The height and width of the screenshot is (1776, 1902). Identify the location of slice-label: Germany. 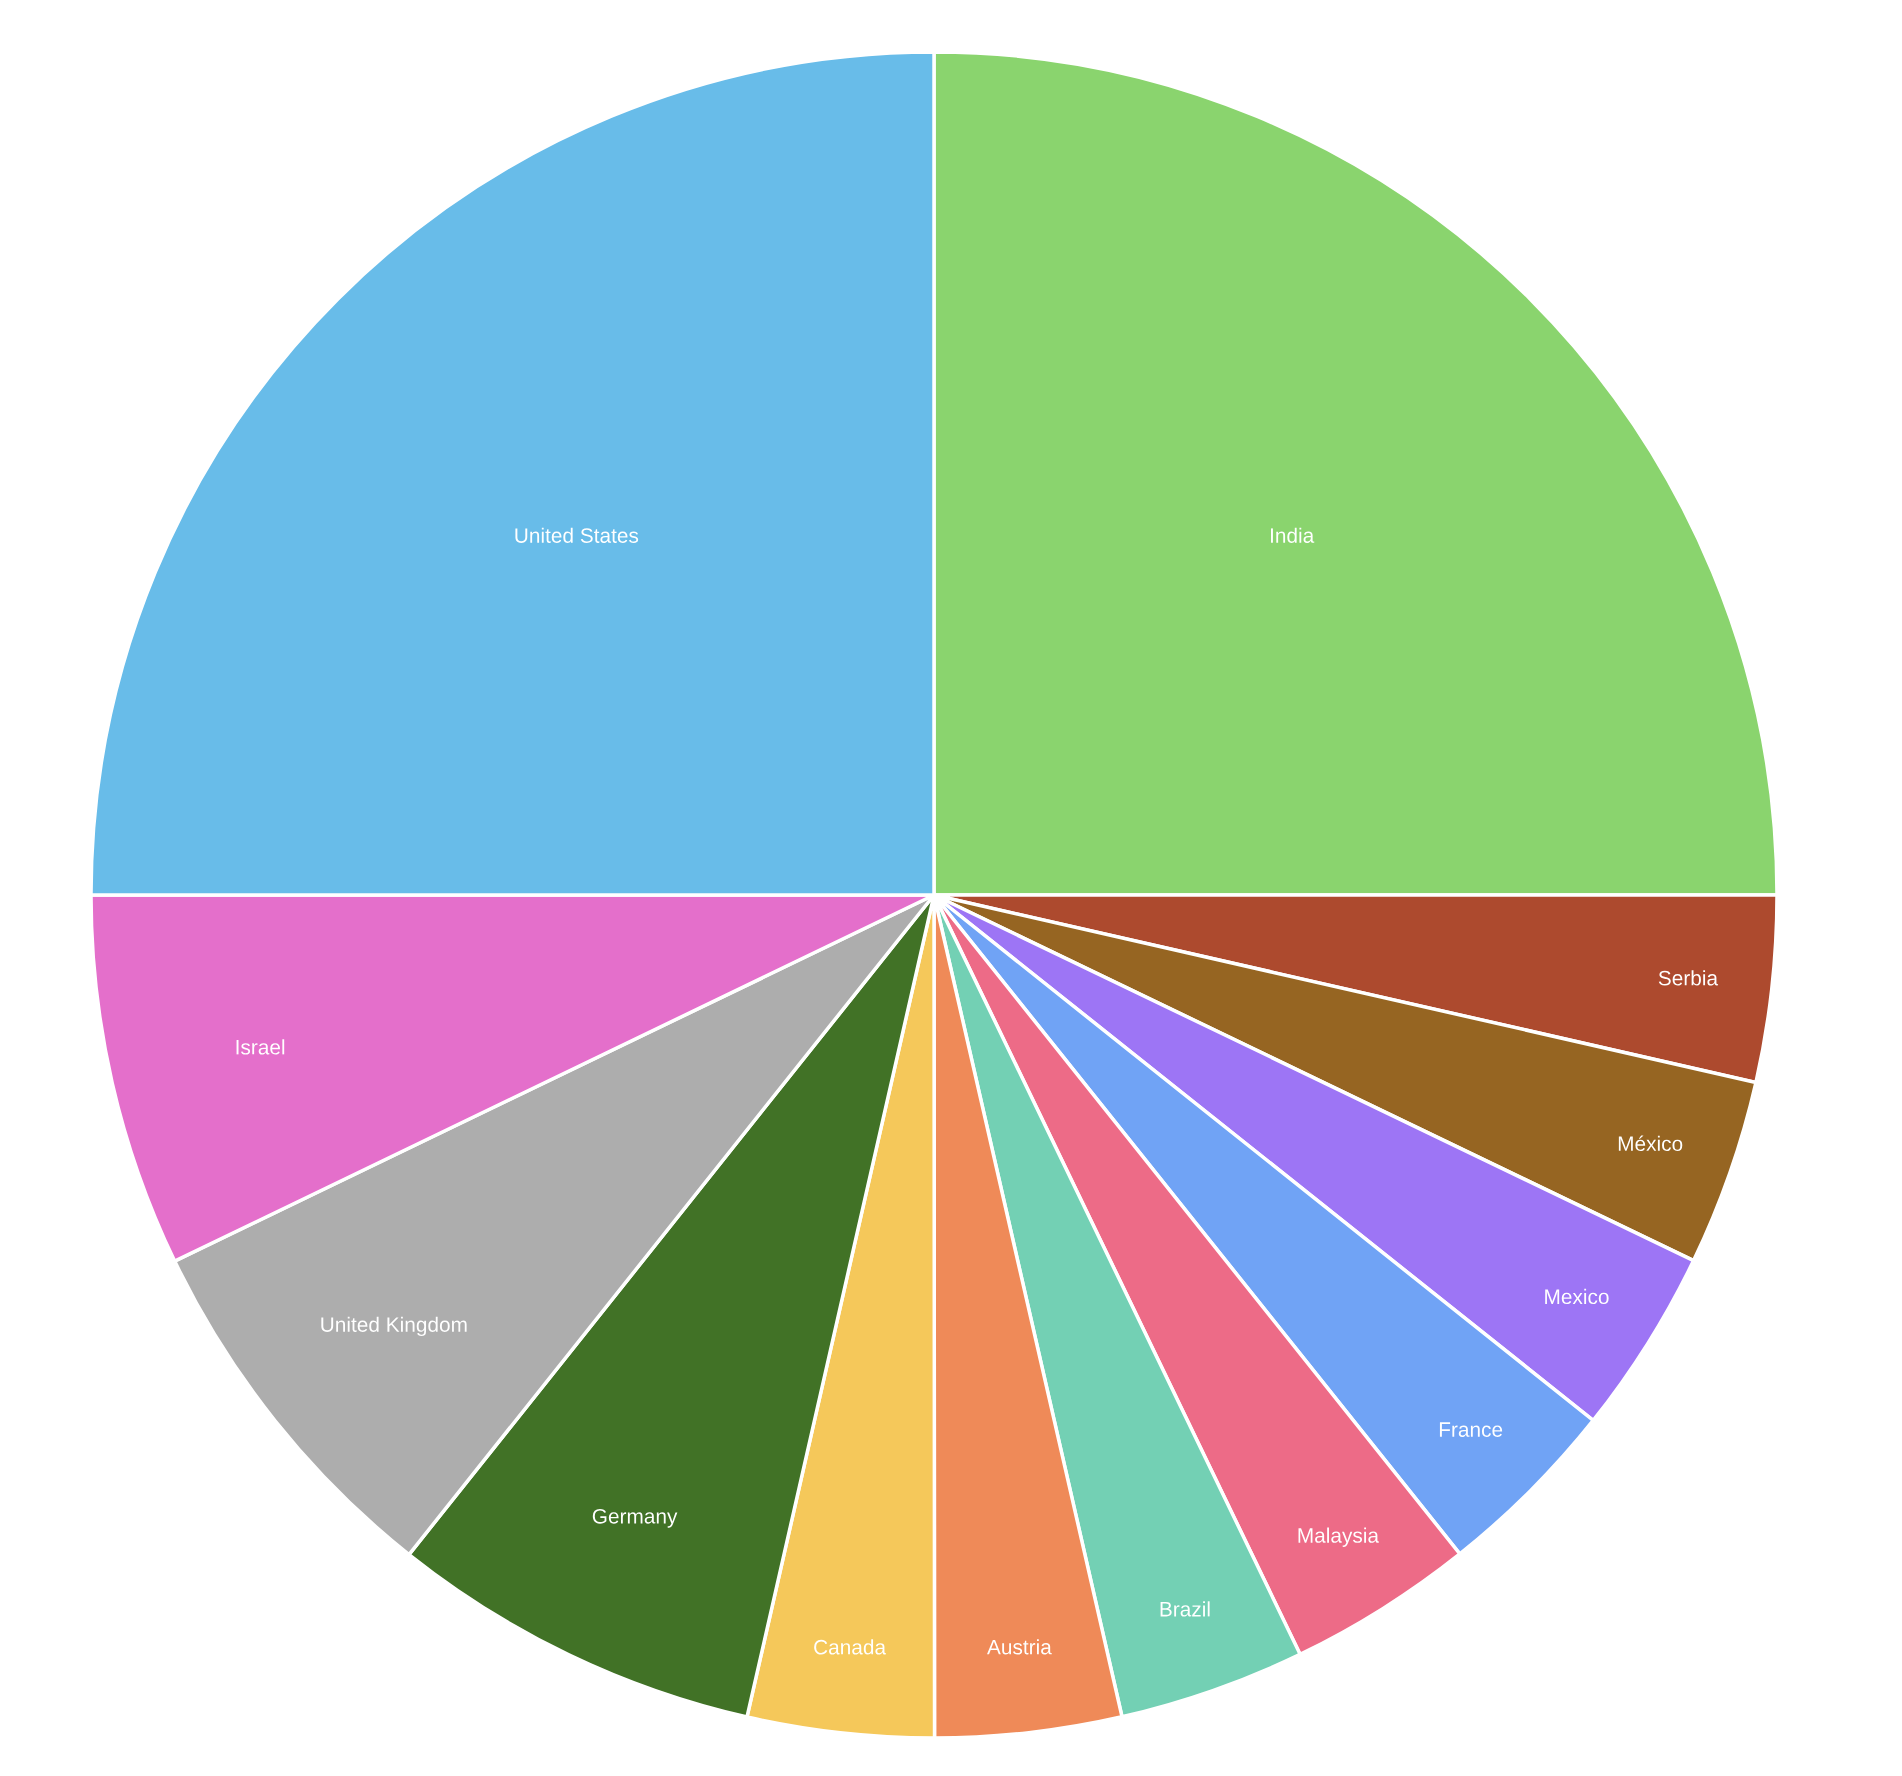
(635, 1518).